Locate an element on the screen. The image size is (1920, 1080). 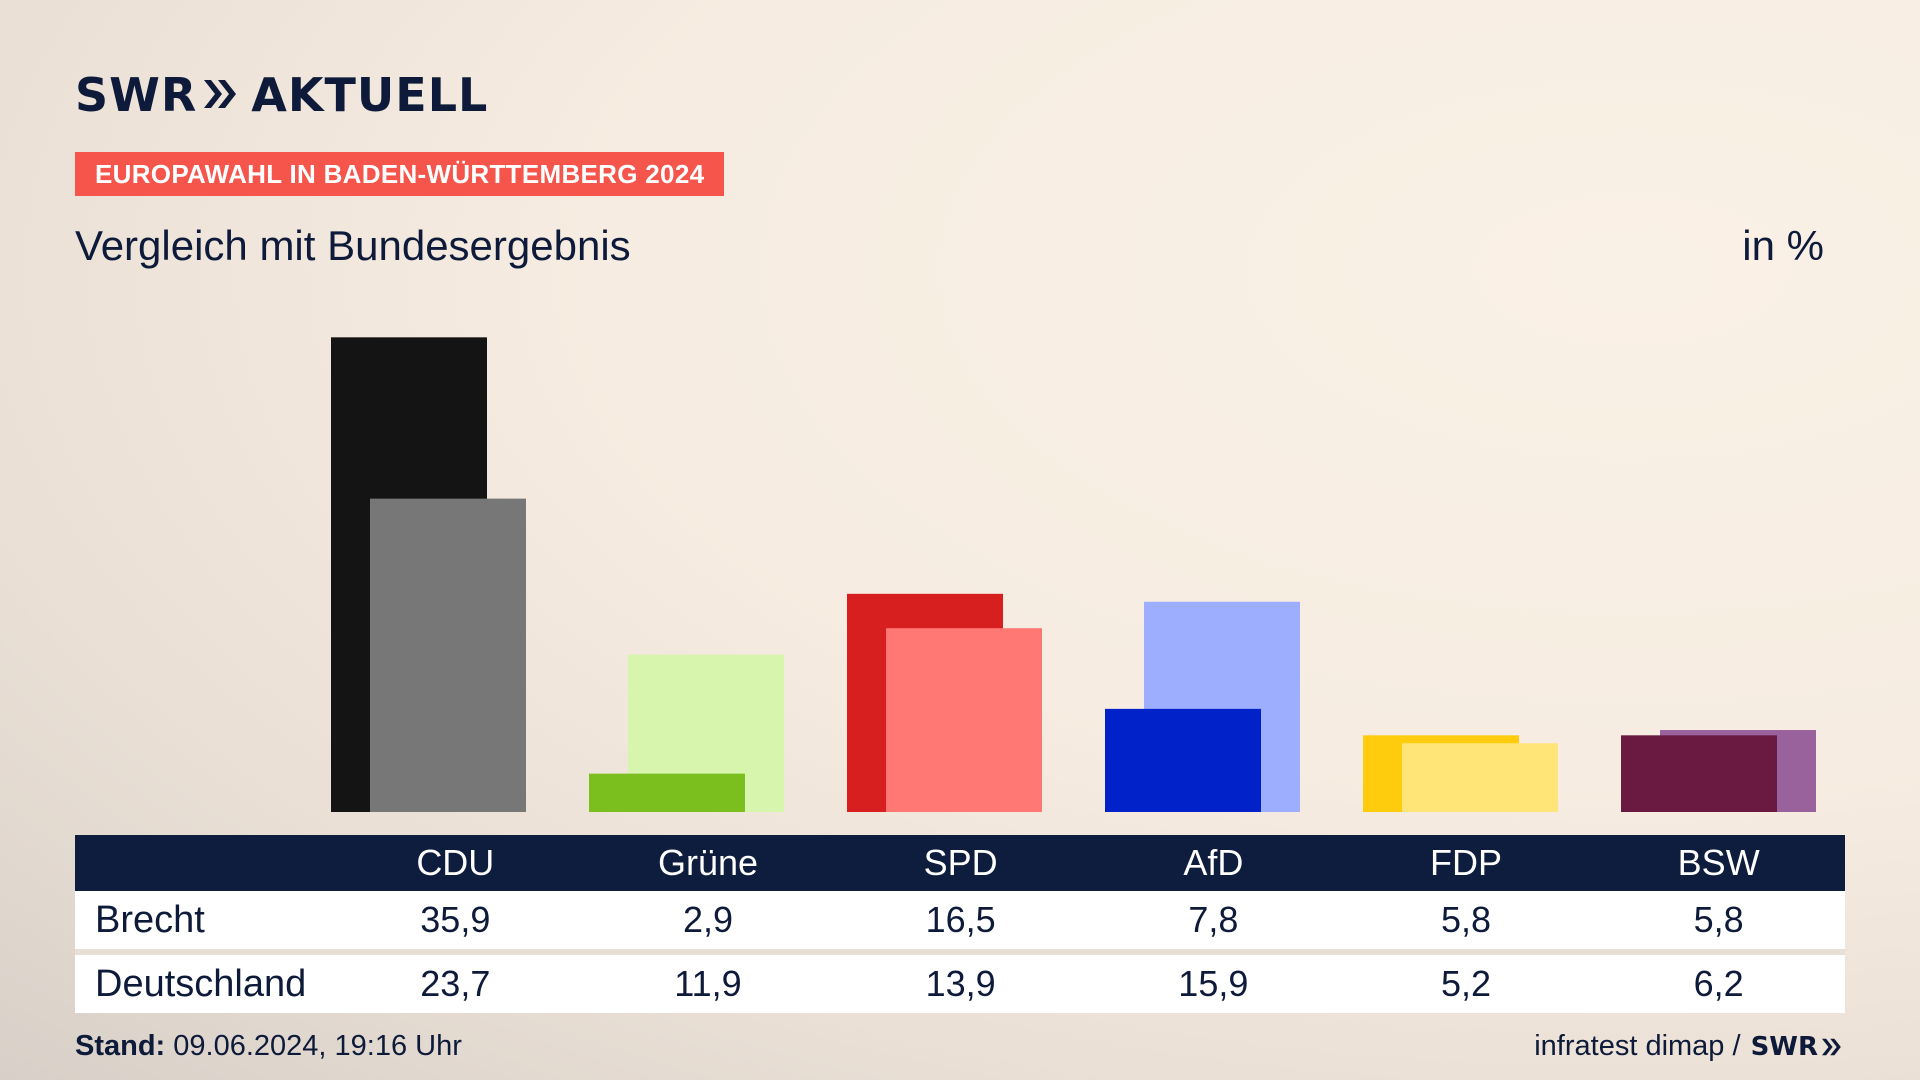
table-cell: 11,9 is located at coordinates (708, 983).